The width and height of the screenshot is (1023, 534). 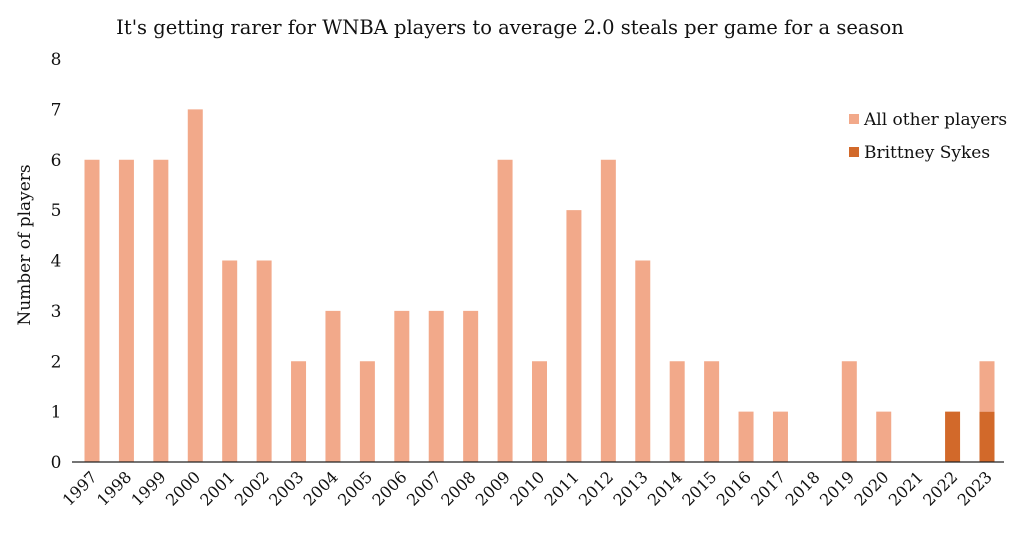 I want to click on x-tick-label: 1999, so click(x=148, y=488).